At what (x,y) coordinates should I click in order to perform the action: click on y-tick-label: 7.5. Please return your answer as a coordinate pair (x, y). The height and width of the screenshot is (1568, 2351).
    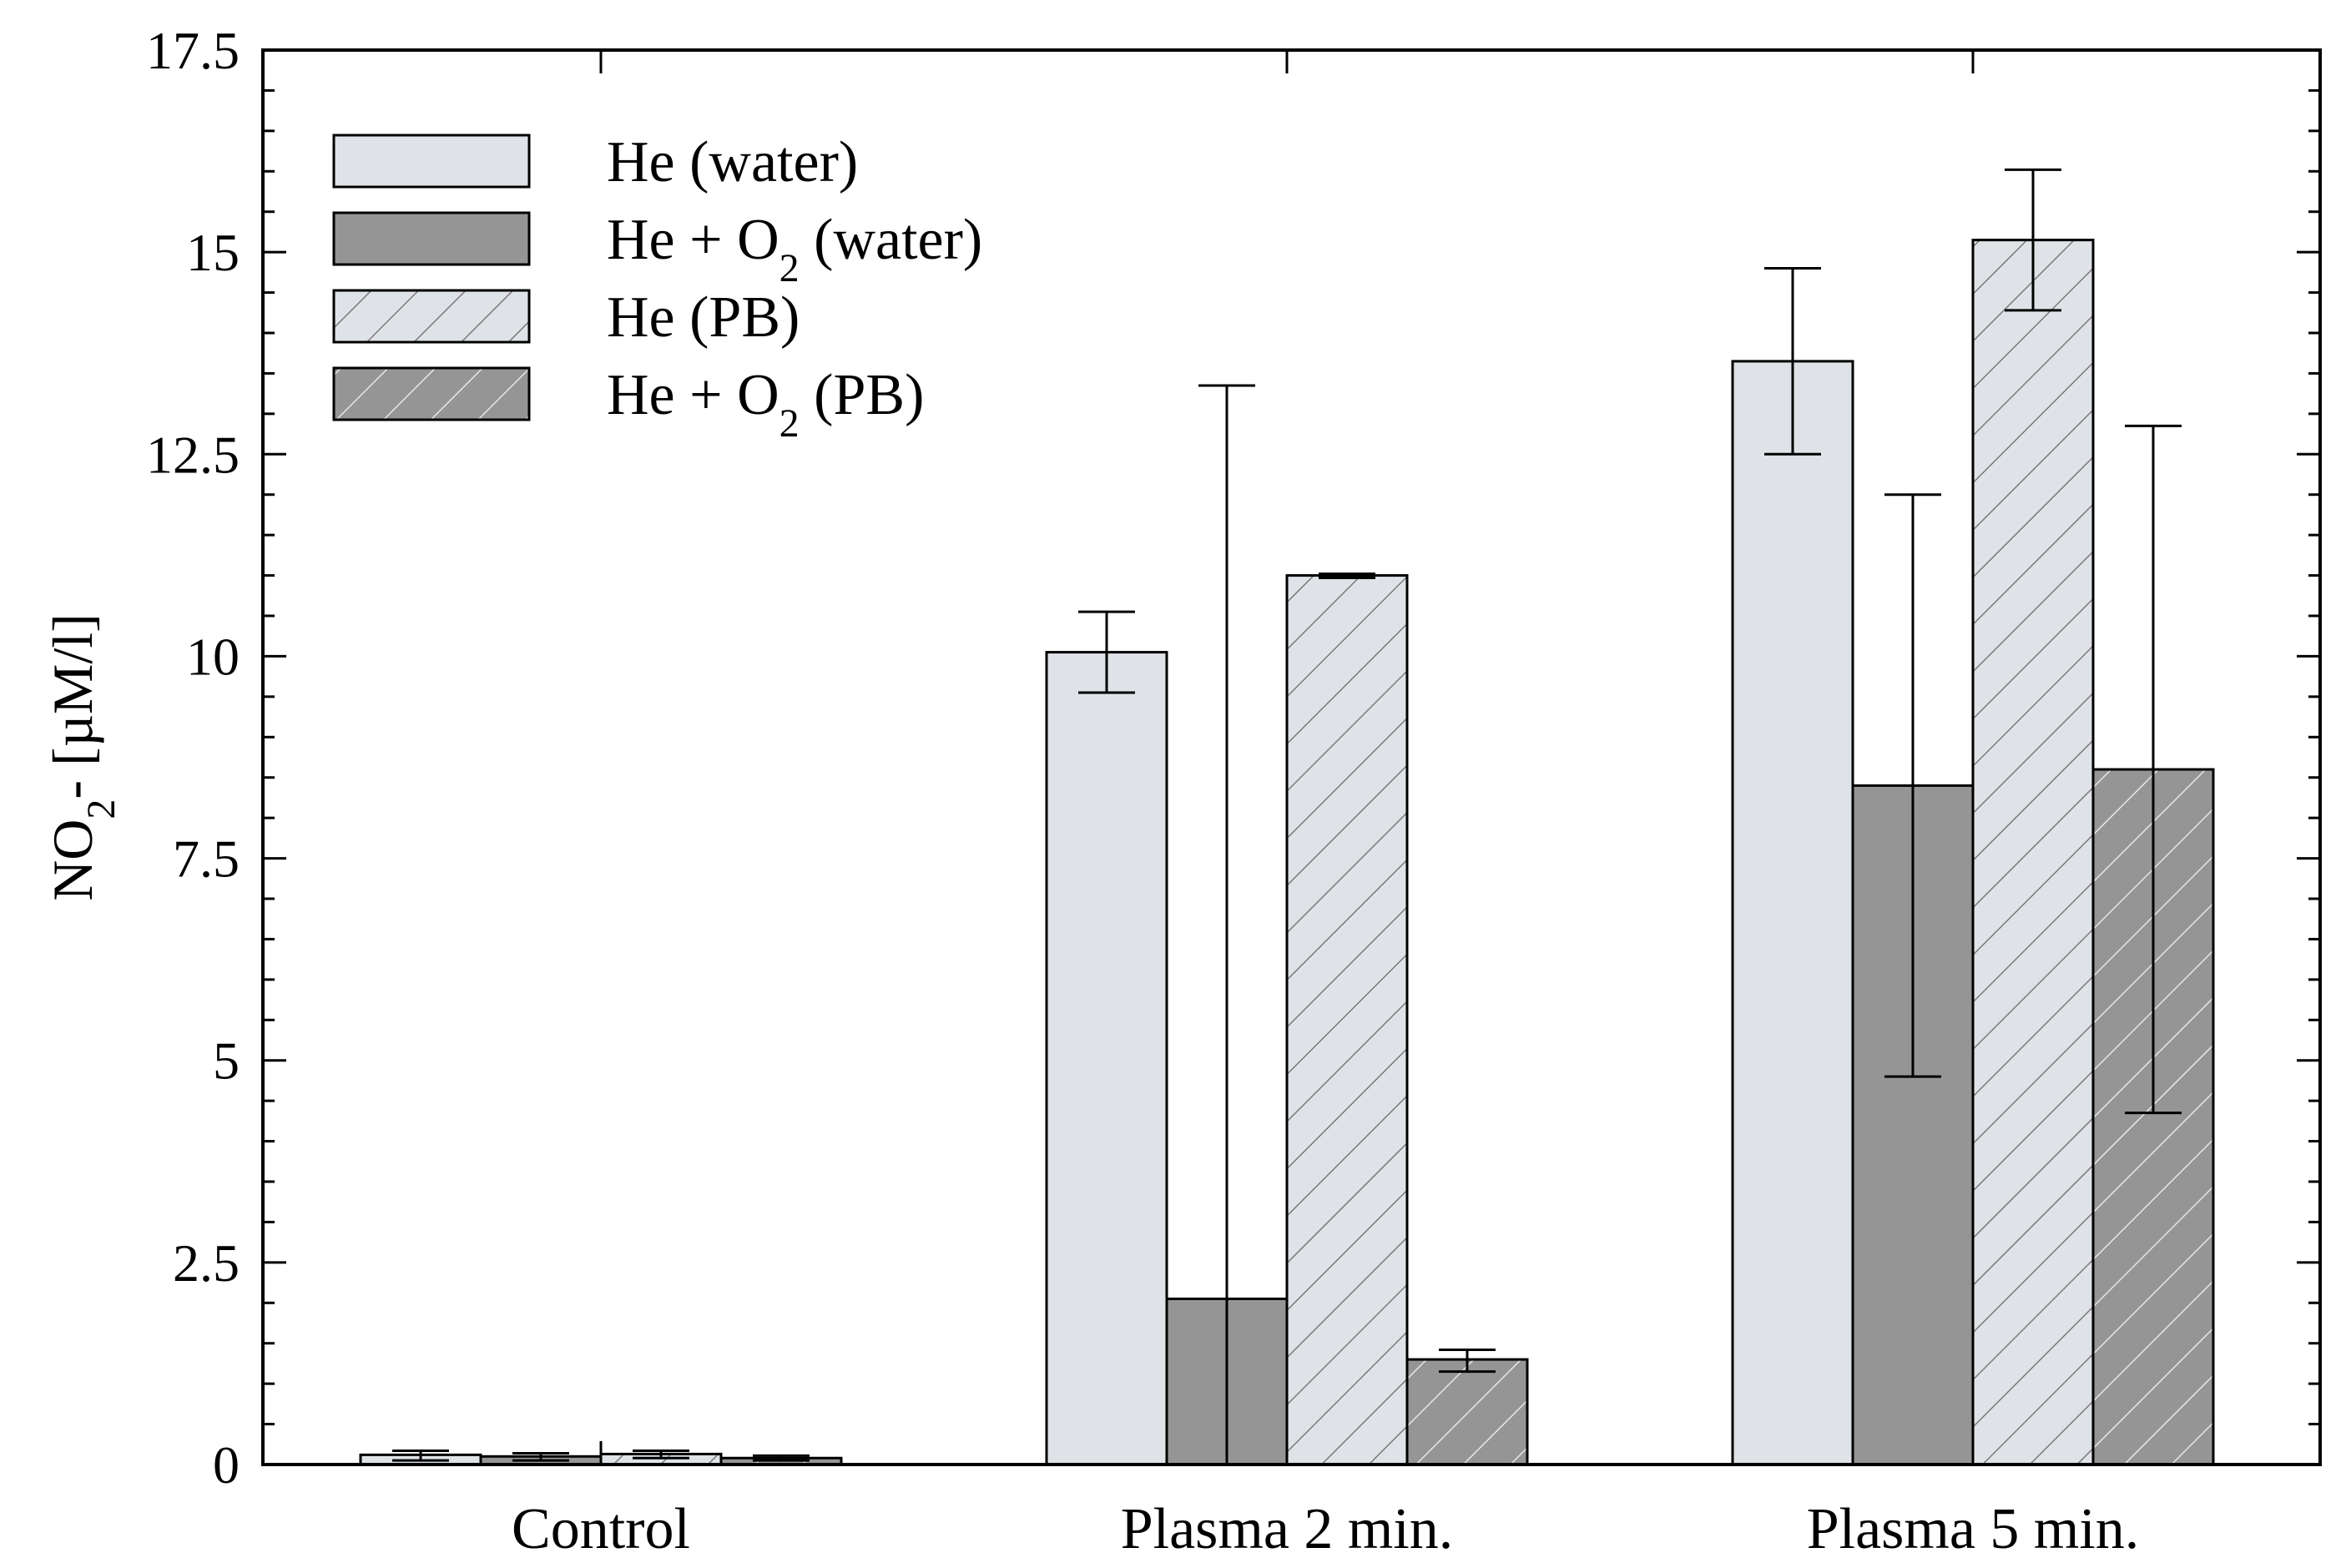
    Looking at the image, I should click on (206, 859).